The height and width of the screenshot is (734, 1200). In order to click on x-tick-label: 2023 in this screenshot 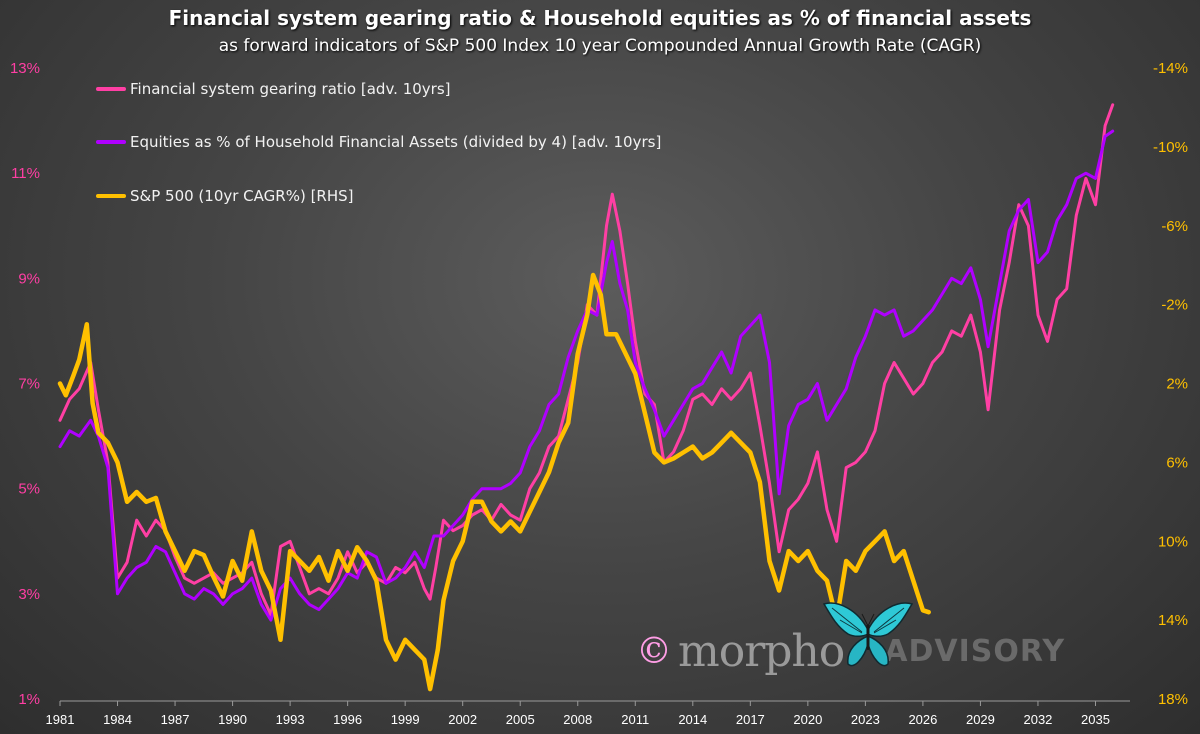, I will do `click(865, 719)`.